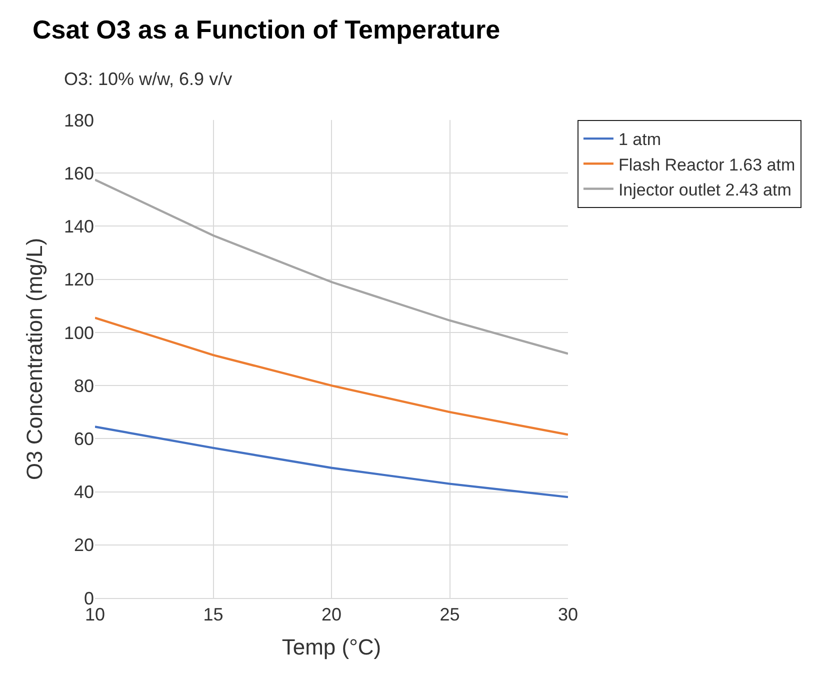 The image size is (813, 683). Describe the element at coordinates (266, 29) in the screenshot. I see `chart-title: Csat O3 as a Function of Temperature` at that location.